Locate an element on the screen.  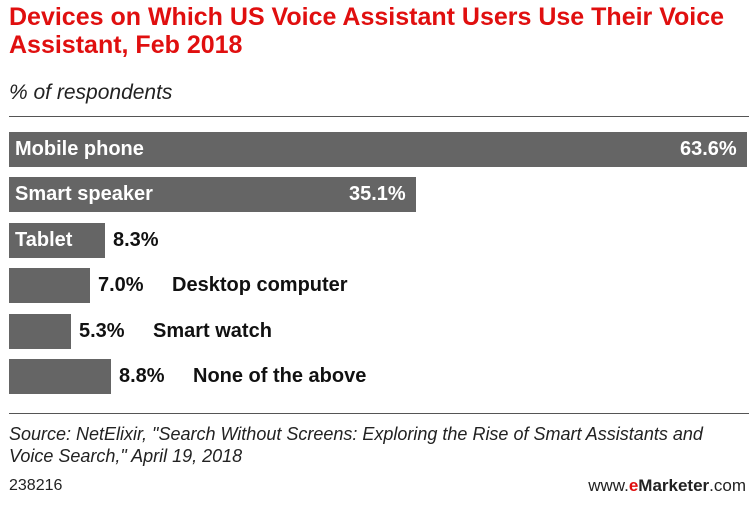
category-label: Smart speaker is located at coordinates (84, 194).